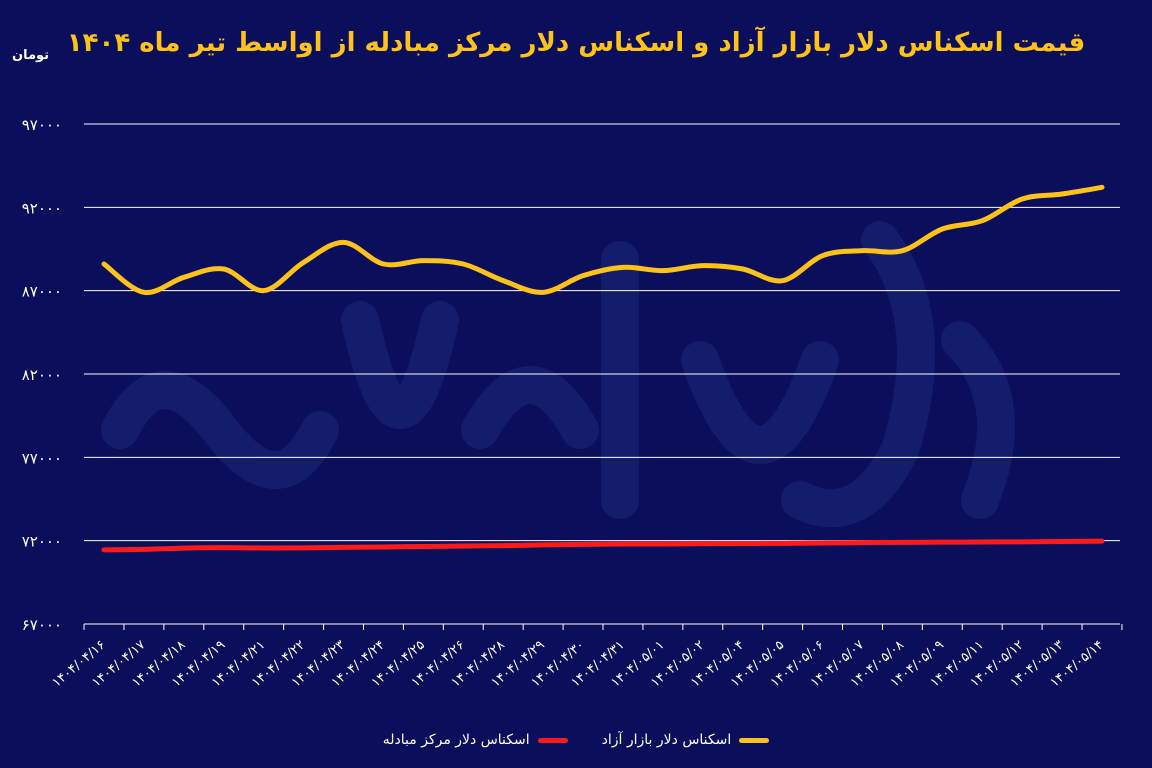 This screenshot has height=768, width=1152. Describe the element at coordinates (42, 208) in the screenshot. I see `y-tick-label: ۹۲۰۰۰` at that location.